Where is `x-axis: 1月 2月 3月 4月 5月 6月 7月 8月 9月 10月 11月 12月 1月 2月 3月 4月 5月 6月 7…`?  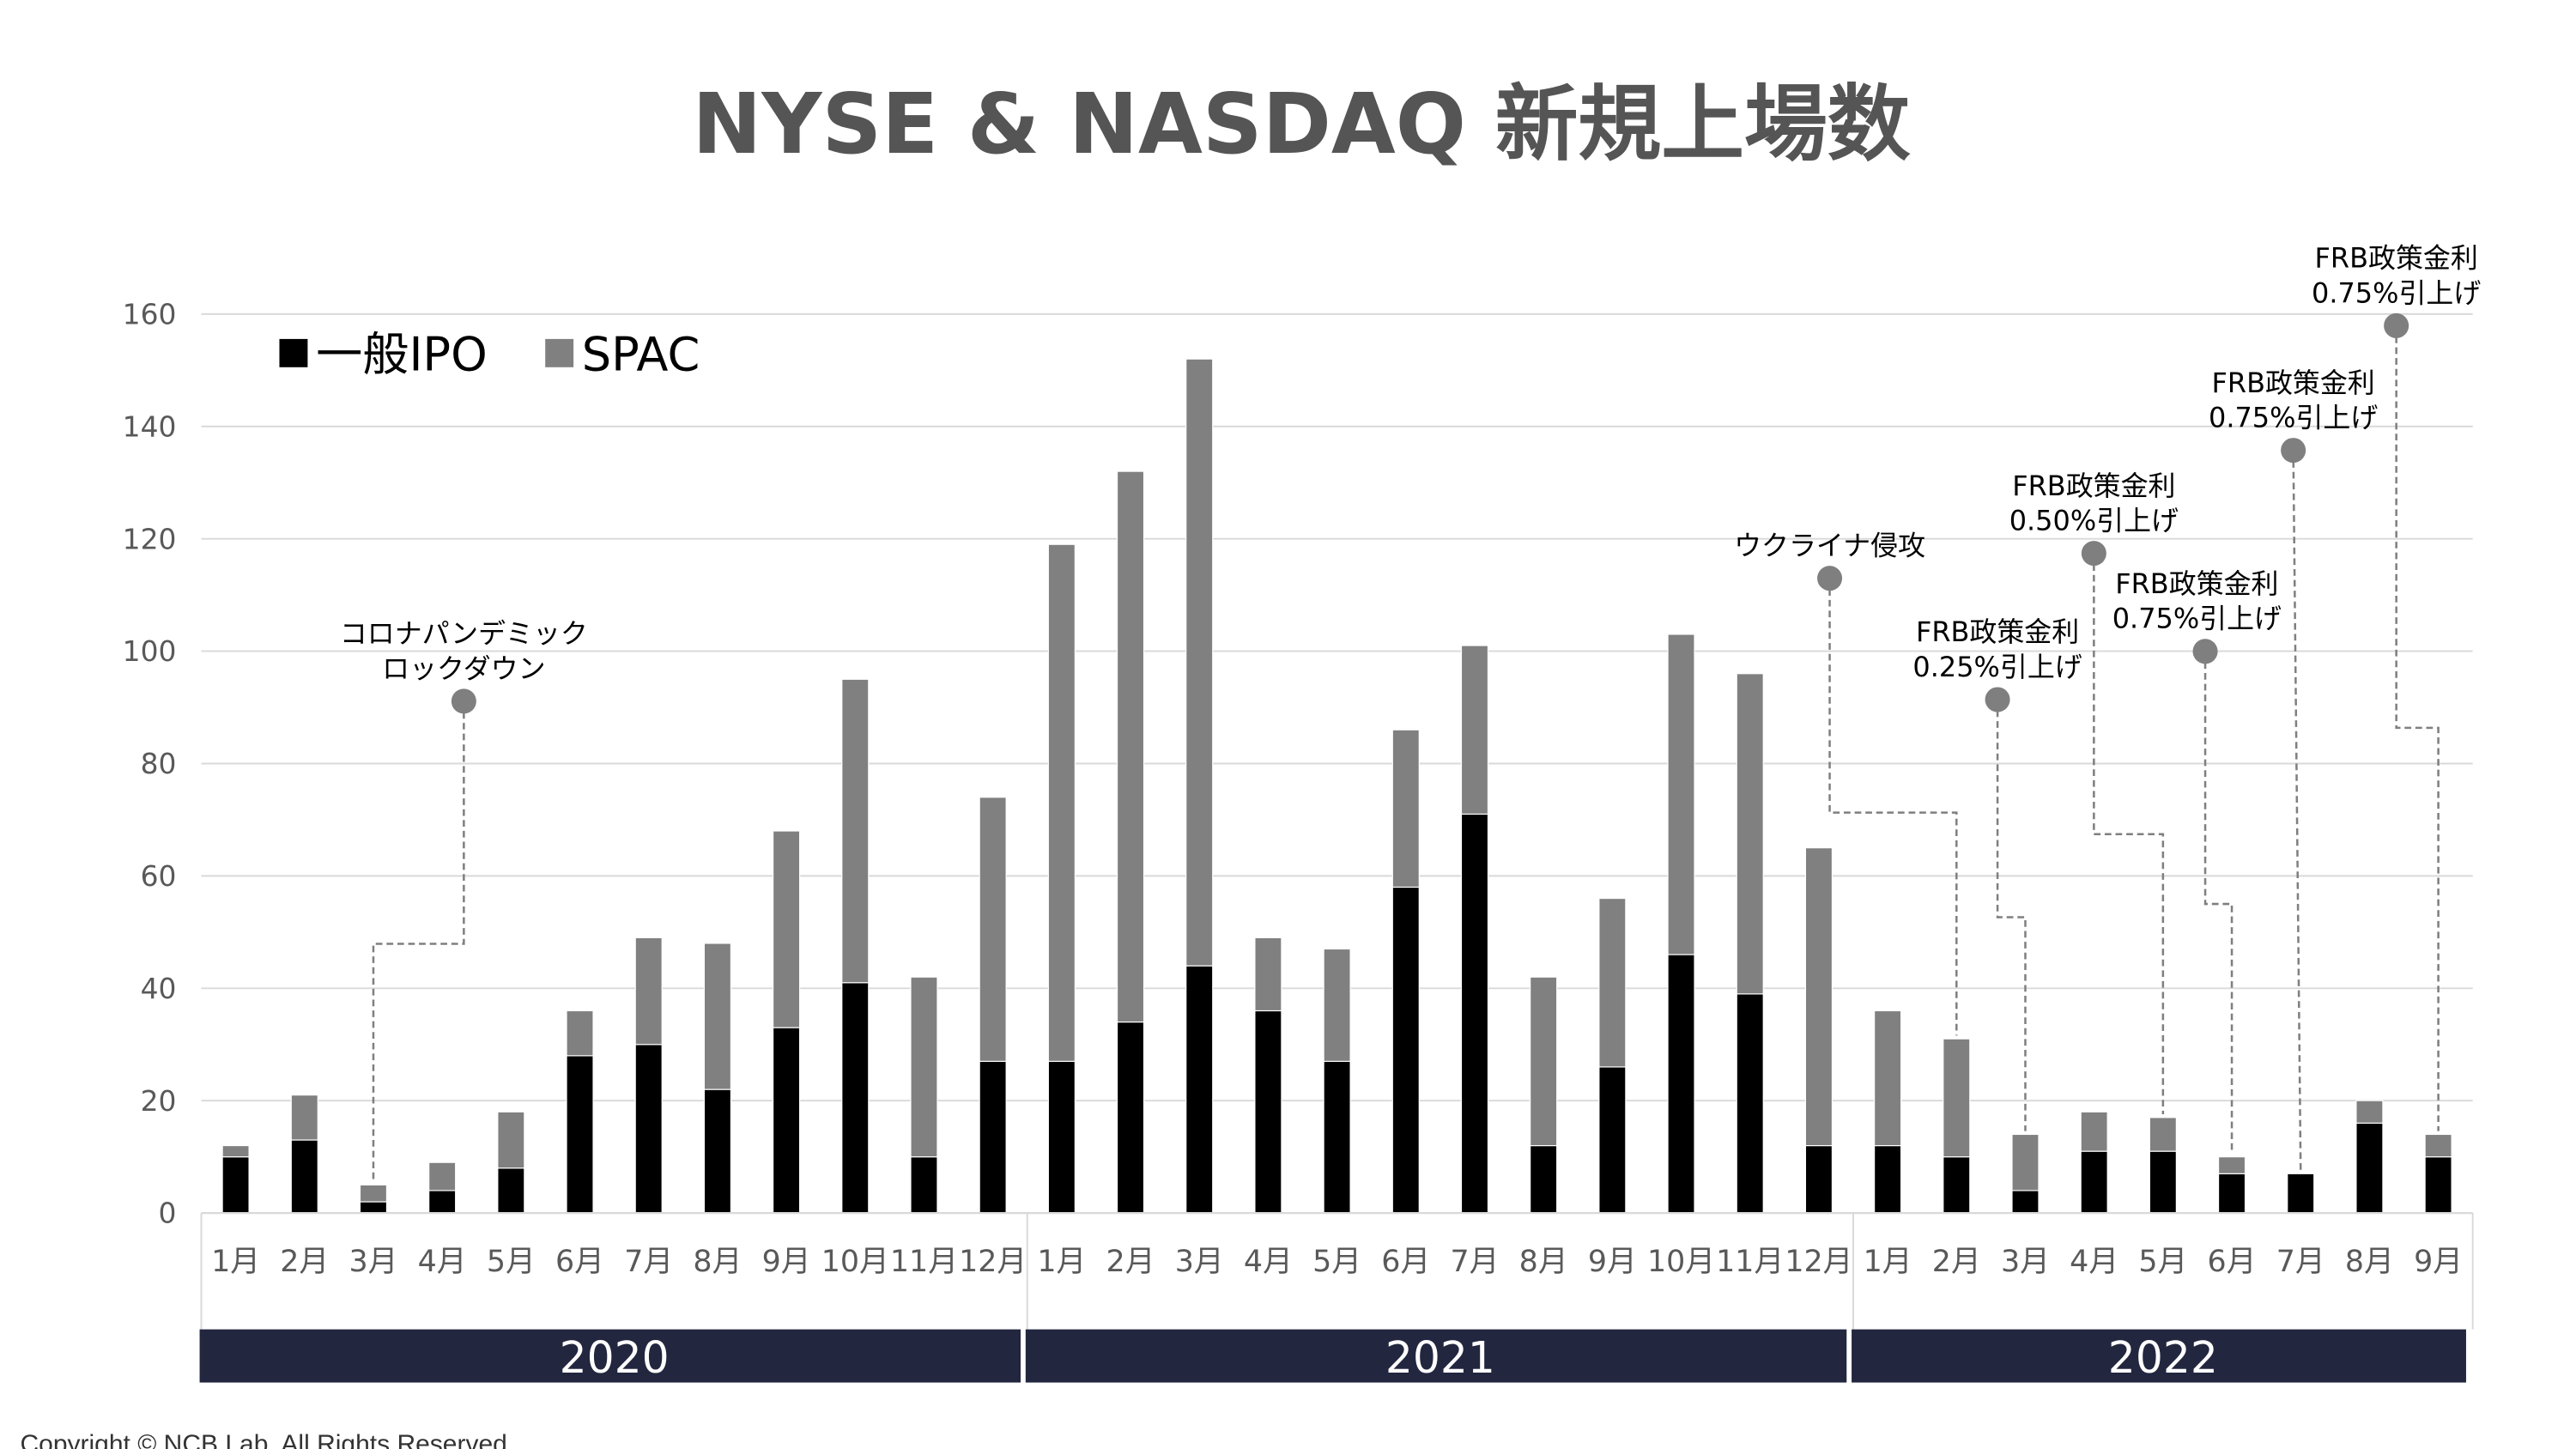 x-axis: 1月 2月 3月 4月 5月 6月 7月 8月 9月 10月 11月 12月 1月 2月 3月 4月 5月 6月 7… is located at coordinates (1337, 1270).